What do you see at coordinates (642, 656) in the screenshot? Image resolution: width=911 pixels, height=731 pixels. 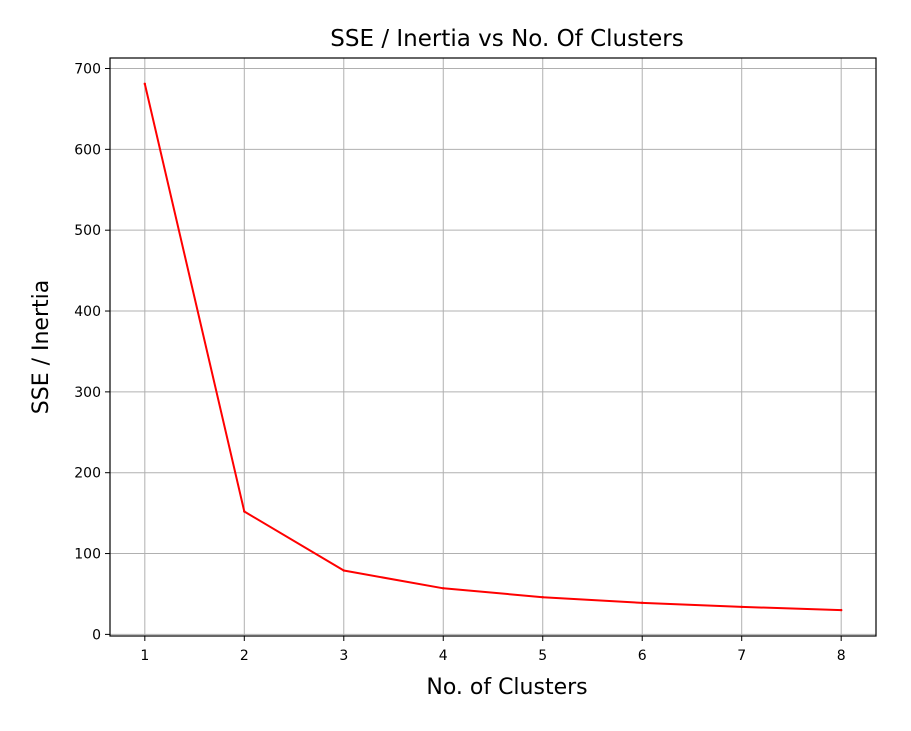 I see `x-tick-label: 6` at bounding box center [642, 656].